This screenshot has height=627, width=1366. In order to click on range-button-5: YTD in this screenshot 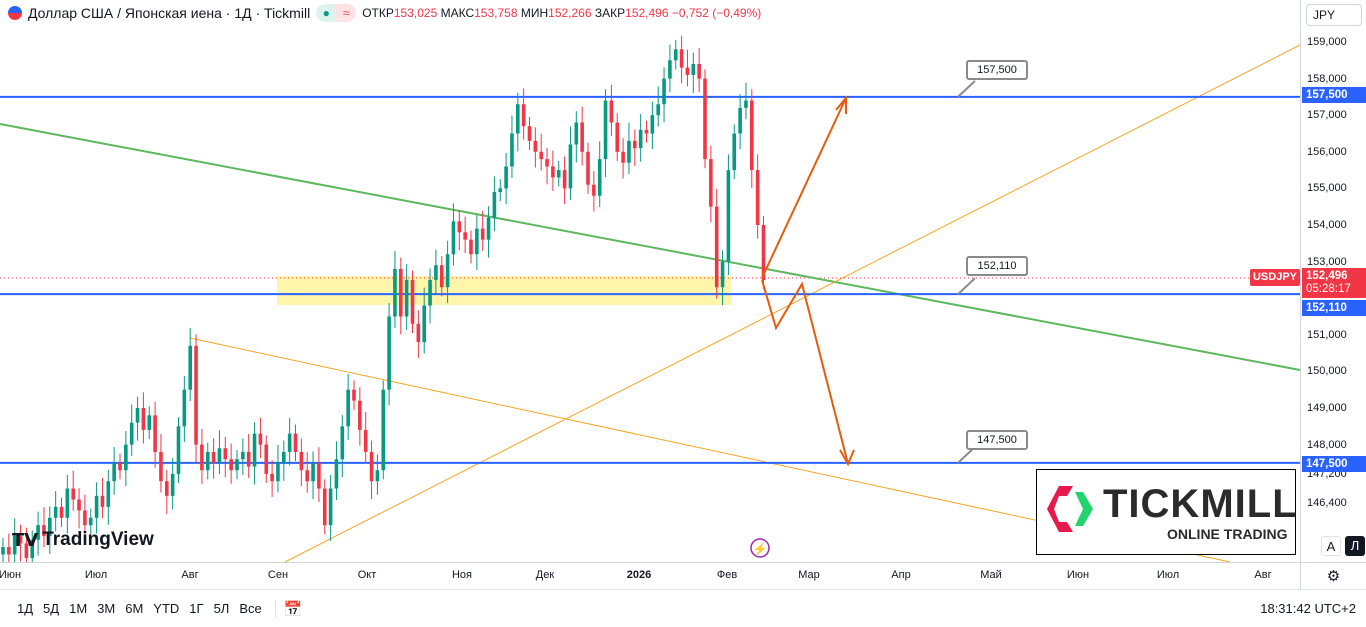, I will do `click(166, 608)`.